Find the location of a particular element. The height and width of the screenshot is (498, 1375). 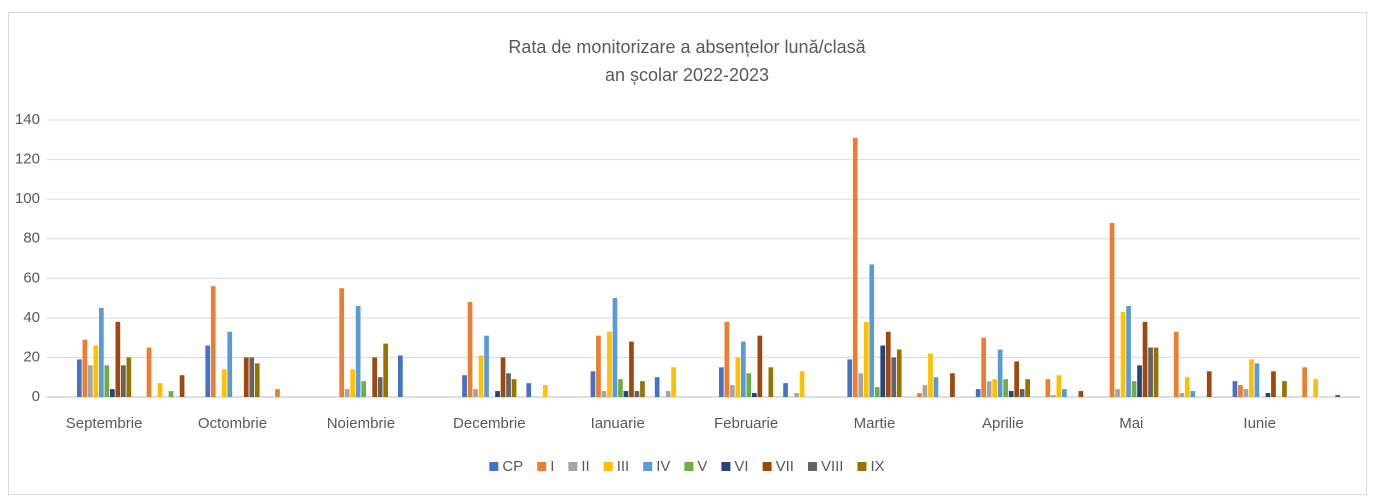

legend-label: II is located at coordinates (585, 466).